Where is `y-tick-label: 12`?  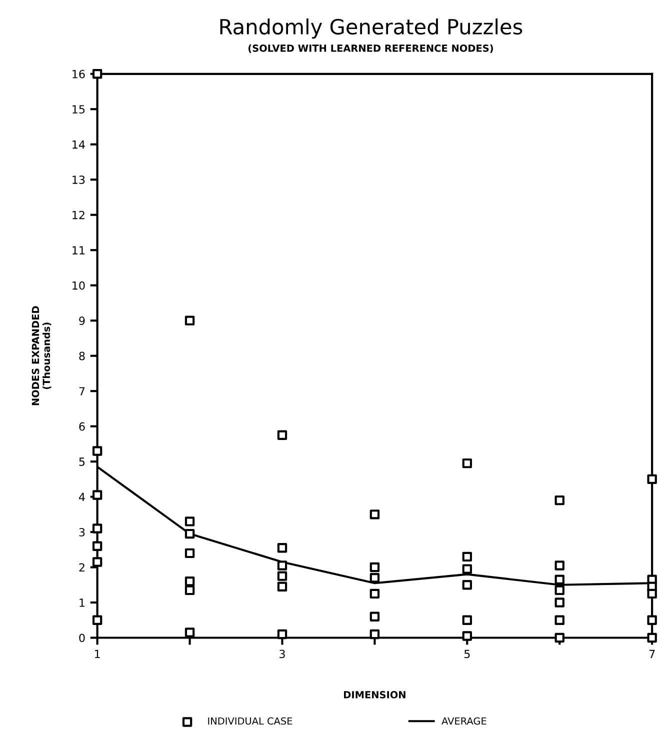 y-tick-label: 12 is located at coordinates (78, 215).